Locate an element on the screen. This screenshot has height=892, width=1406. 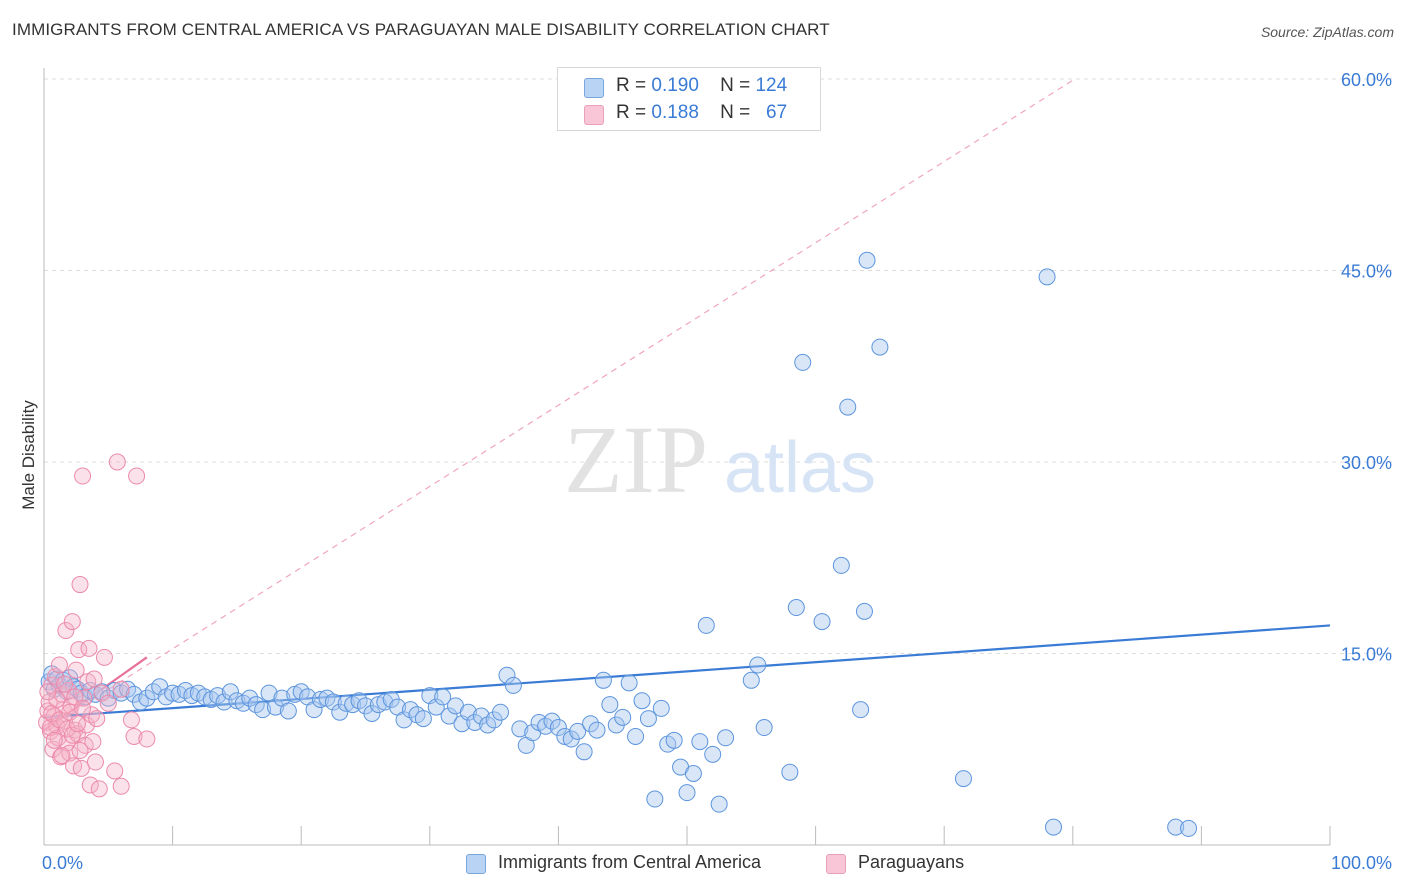
y-axis-label: Male Disability is located at coordinates (28, 455).